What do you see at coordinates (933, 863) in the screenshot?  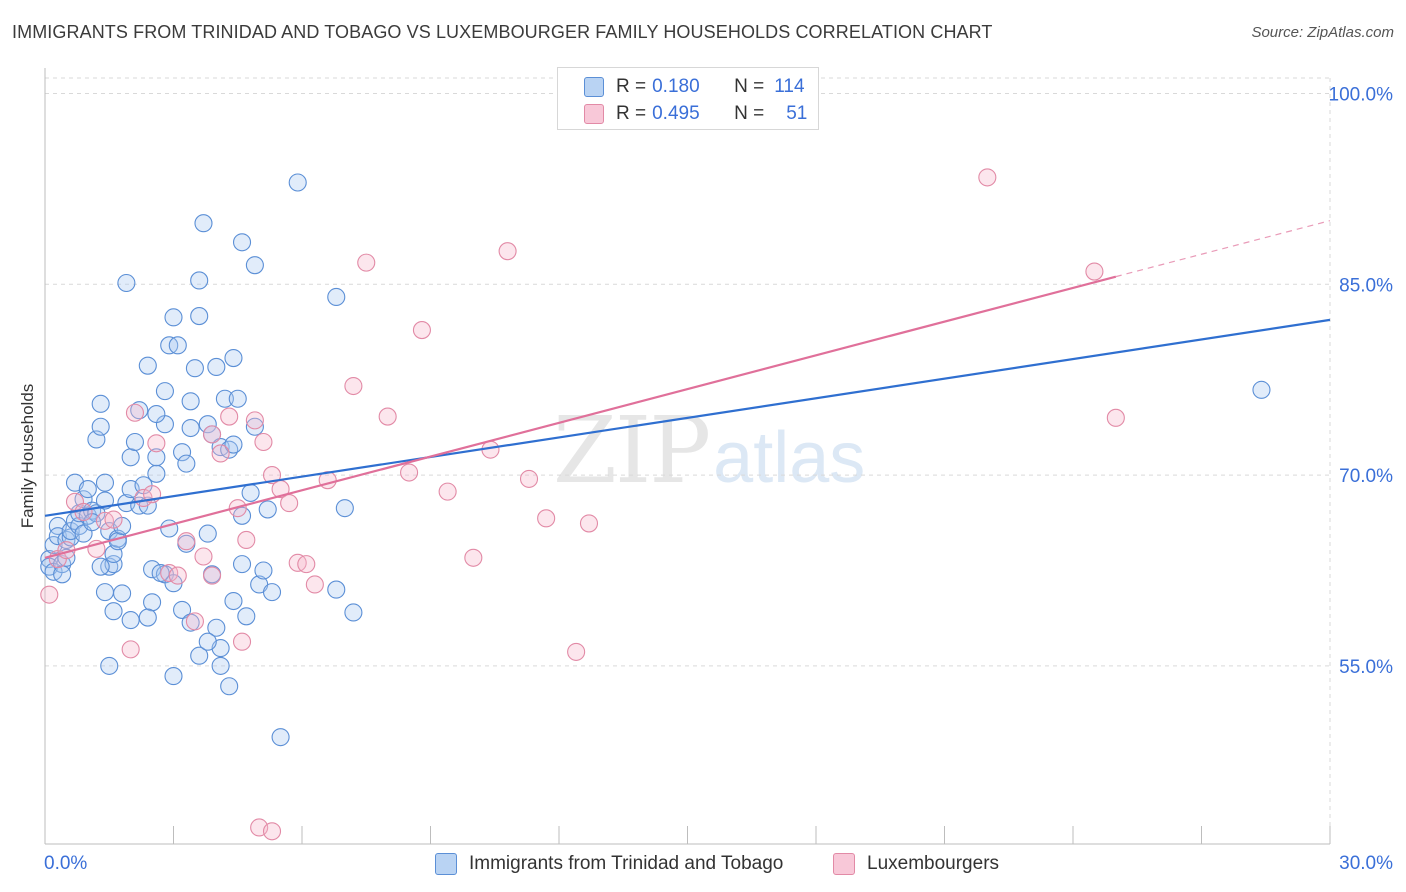 I see `bottom-legend-label: Luxembourgers` at bounding box center [933, 863].